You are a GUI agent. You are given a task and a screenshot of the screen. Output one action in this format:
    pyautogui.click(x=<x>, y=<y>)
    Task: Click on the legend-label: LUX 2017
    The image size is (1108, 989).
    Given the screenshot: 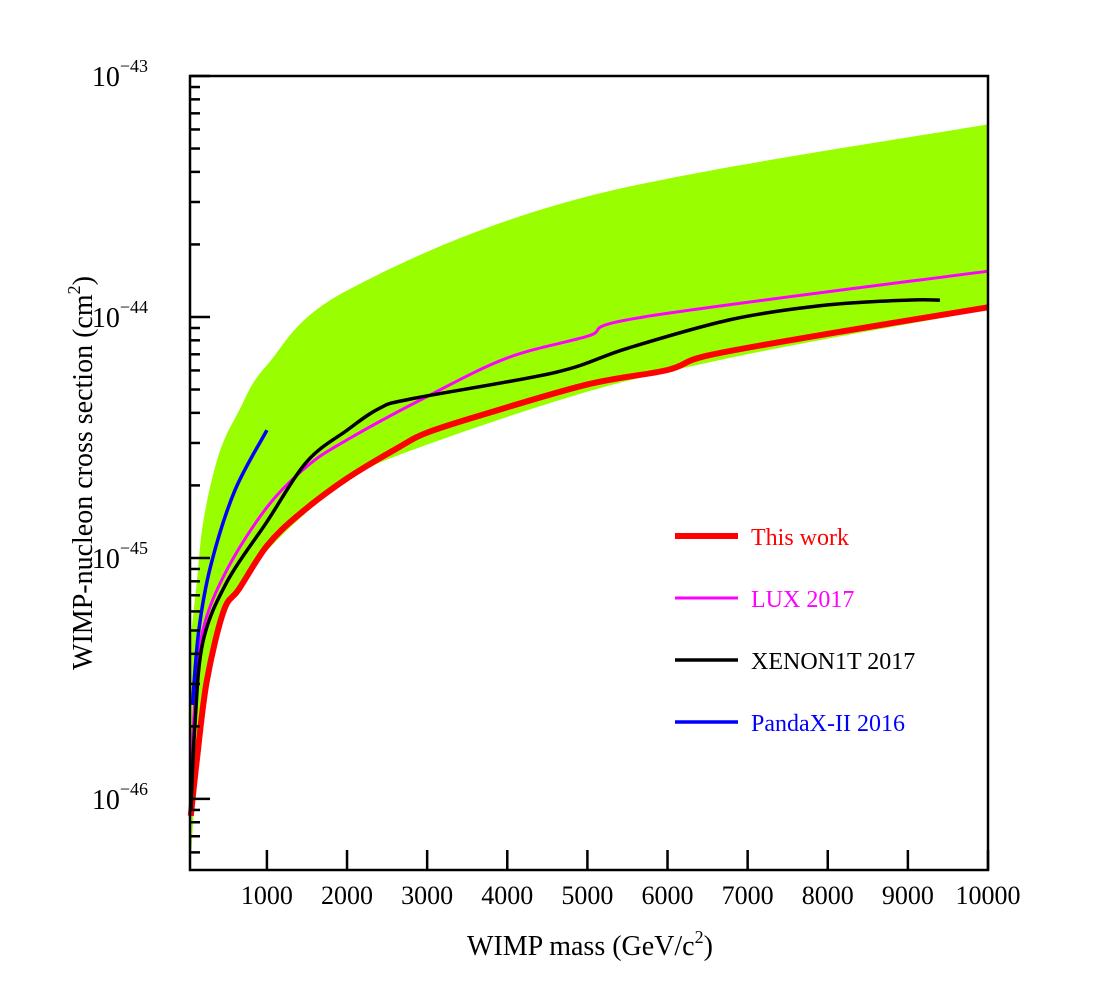 What is the action you would take?
    pyautogui.click(x=802, y=600)
    